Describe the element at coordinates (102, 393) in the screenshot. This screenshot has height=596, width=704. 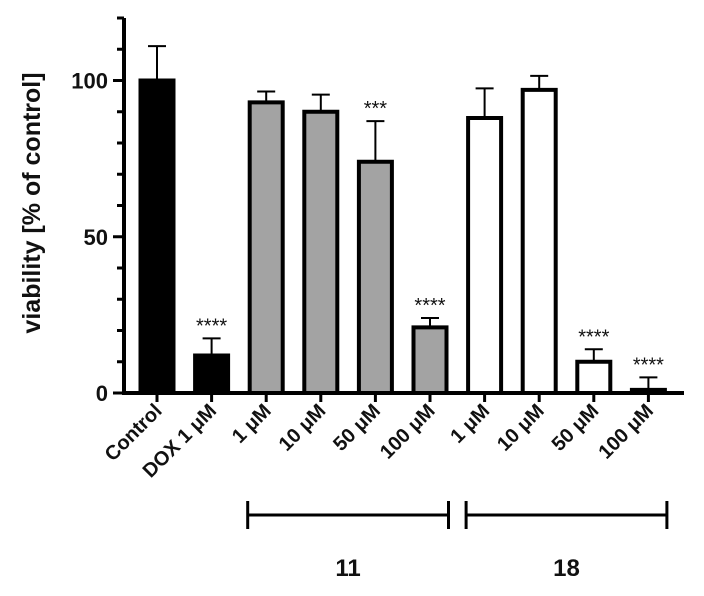
I see `y-tick-label: 0` at that location.